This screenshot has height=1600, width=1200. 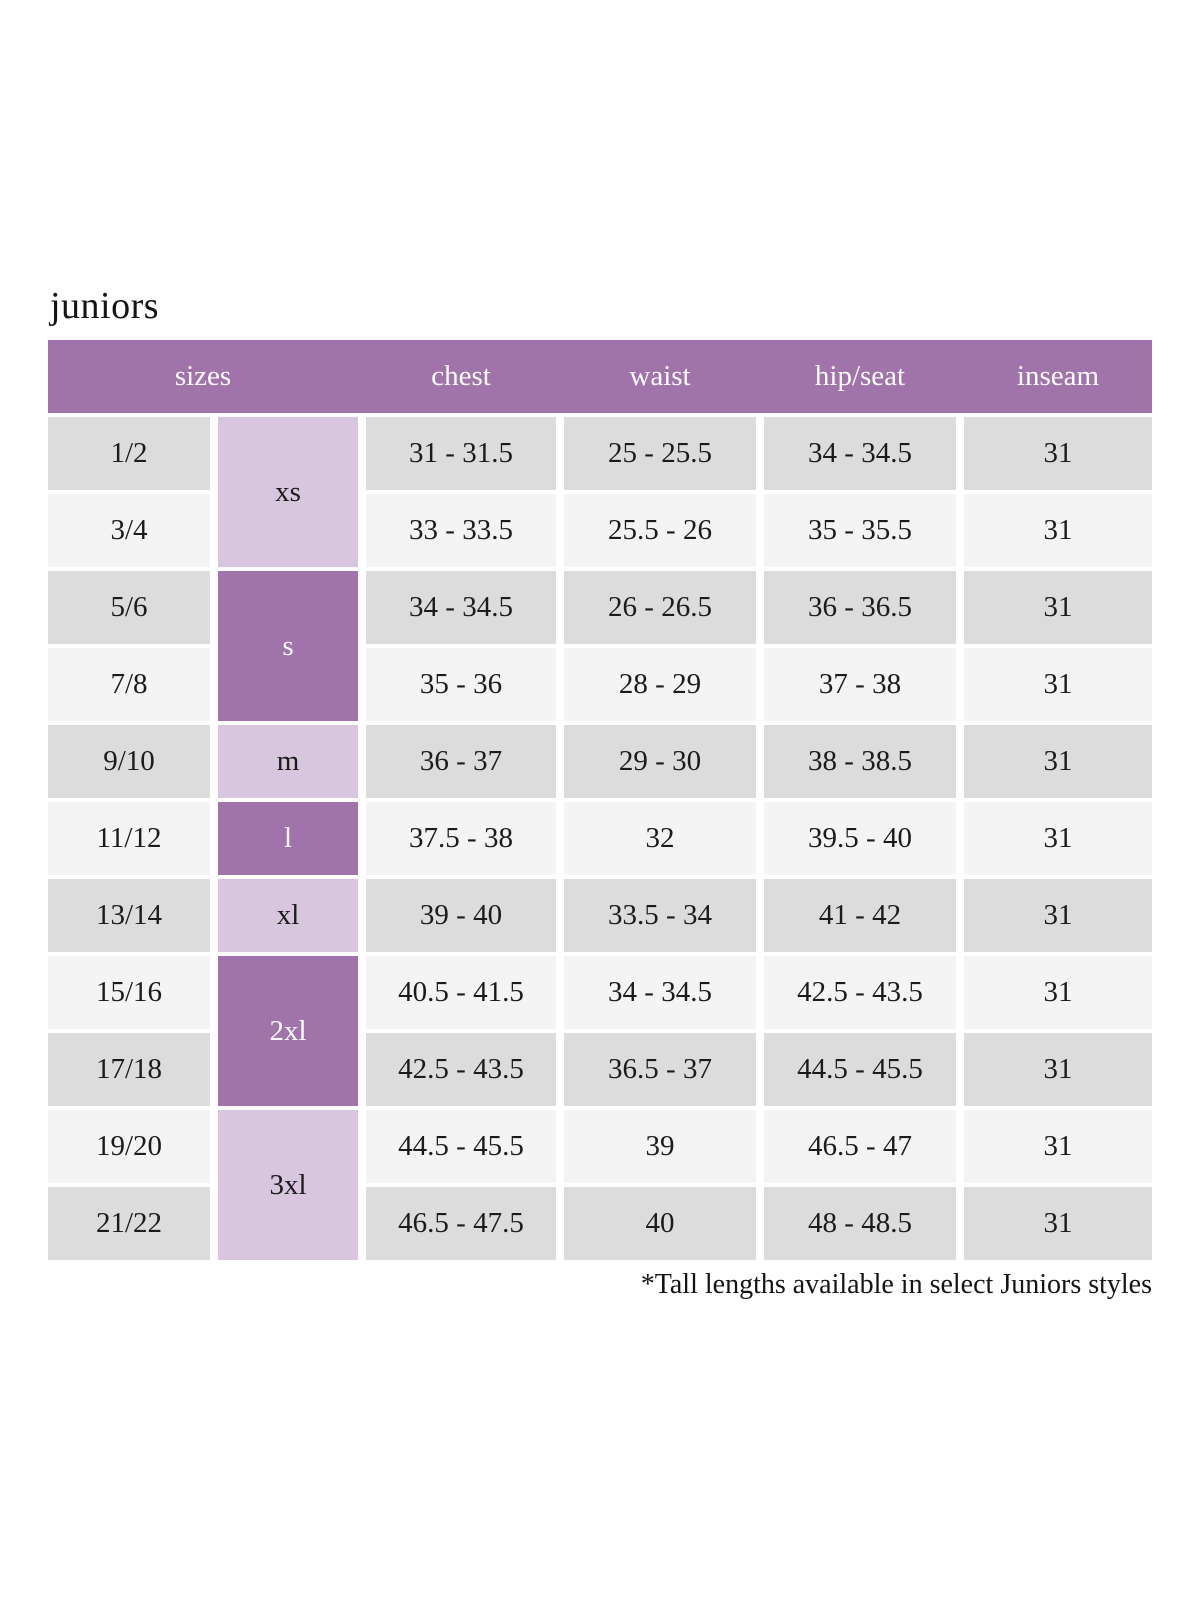 What do you see at coordinates (860, 607) in the screenshot?
I see `cell-hip-seat: 36 - 36.5` at bounding box center [860, 607].